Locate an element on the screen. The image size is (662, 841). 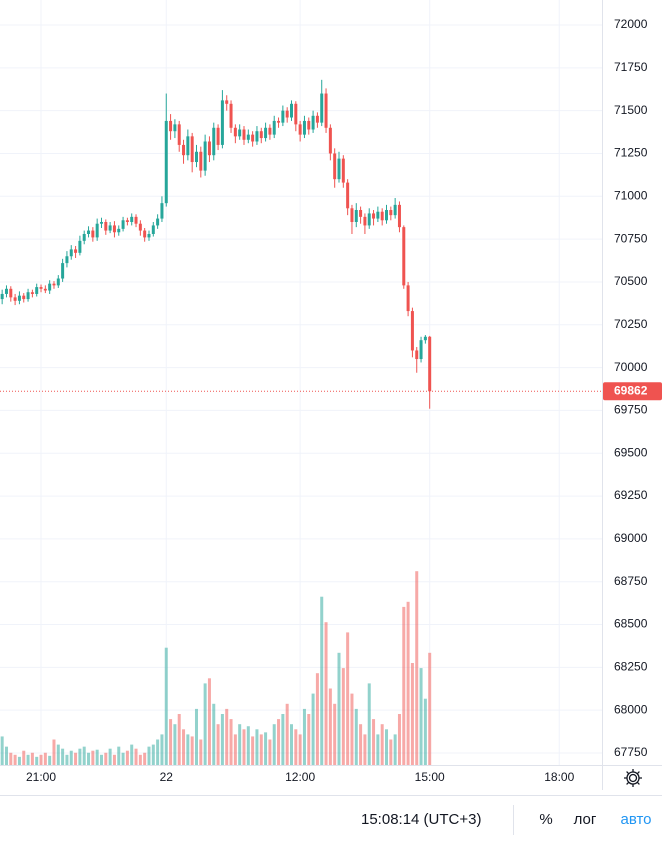
y-tick-label: 69000 is located at coordinates (631, 538).